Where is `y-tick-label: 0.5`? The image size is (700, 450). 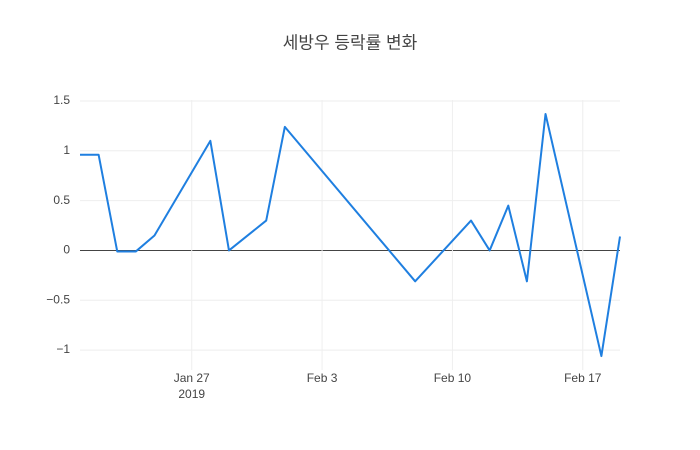
y-tick-label: 0.5 is located at coordinates (61, 200).